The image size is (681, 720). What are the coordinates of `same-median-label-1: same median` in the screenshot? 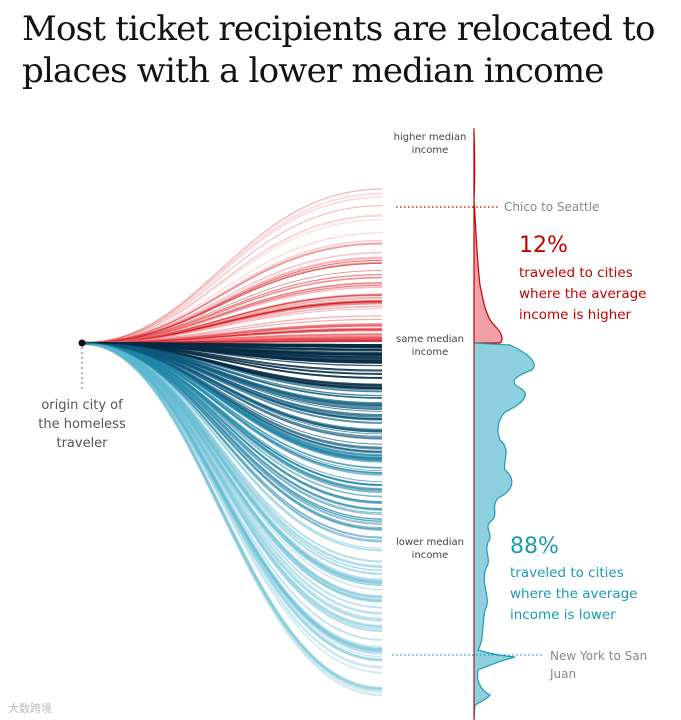 It's located at (430, 339).